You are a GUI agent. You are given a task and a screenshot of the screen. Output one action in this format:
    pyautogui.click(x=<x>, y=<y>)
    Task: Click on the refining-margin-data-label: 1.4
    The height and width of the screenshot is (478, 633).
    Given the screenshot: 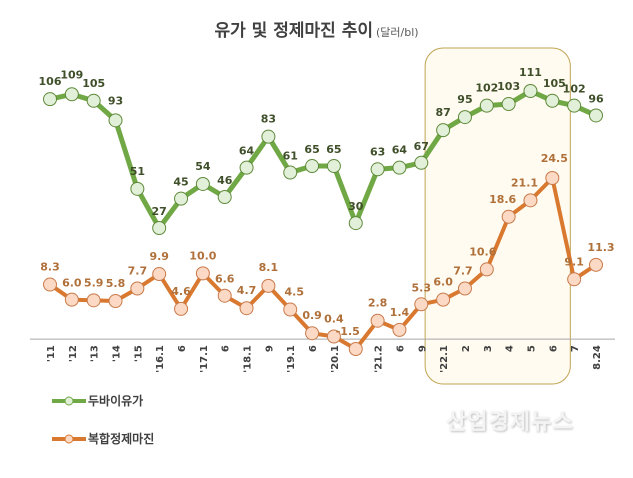 What is the action you would take?
    pyautogui.click(x=400, y=312)
    